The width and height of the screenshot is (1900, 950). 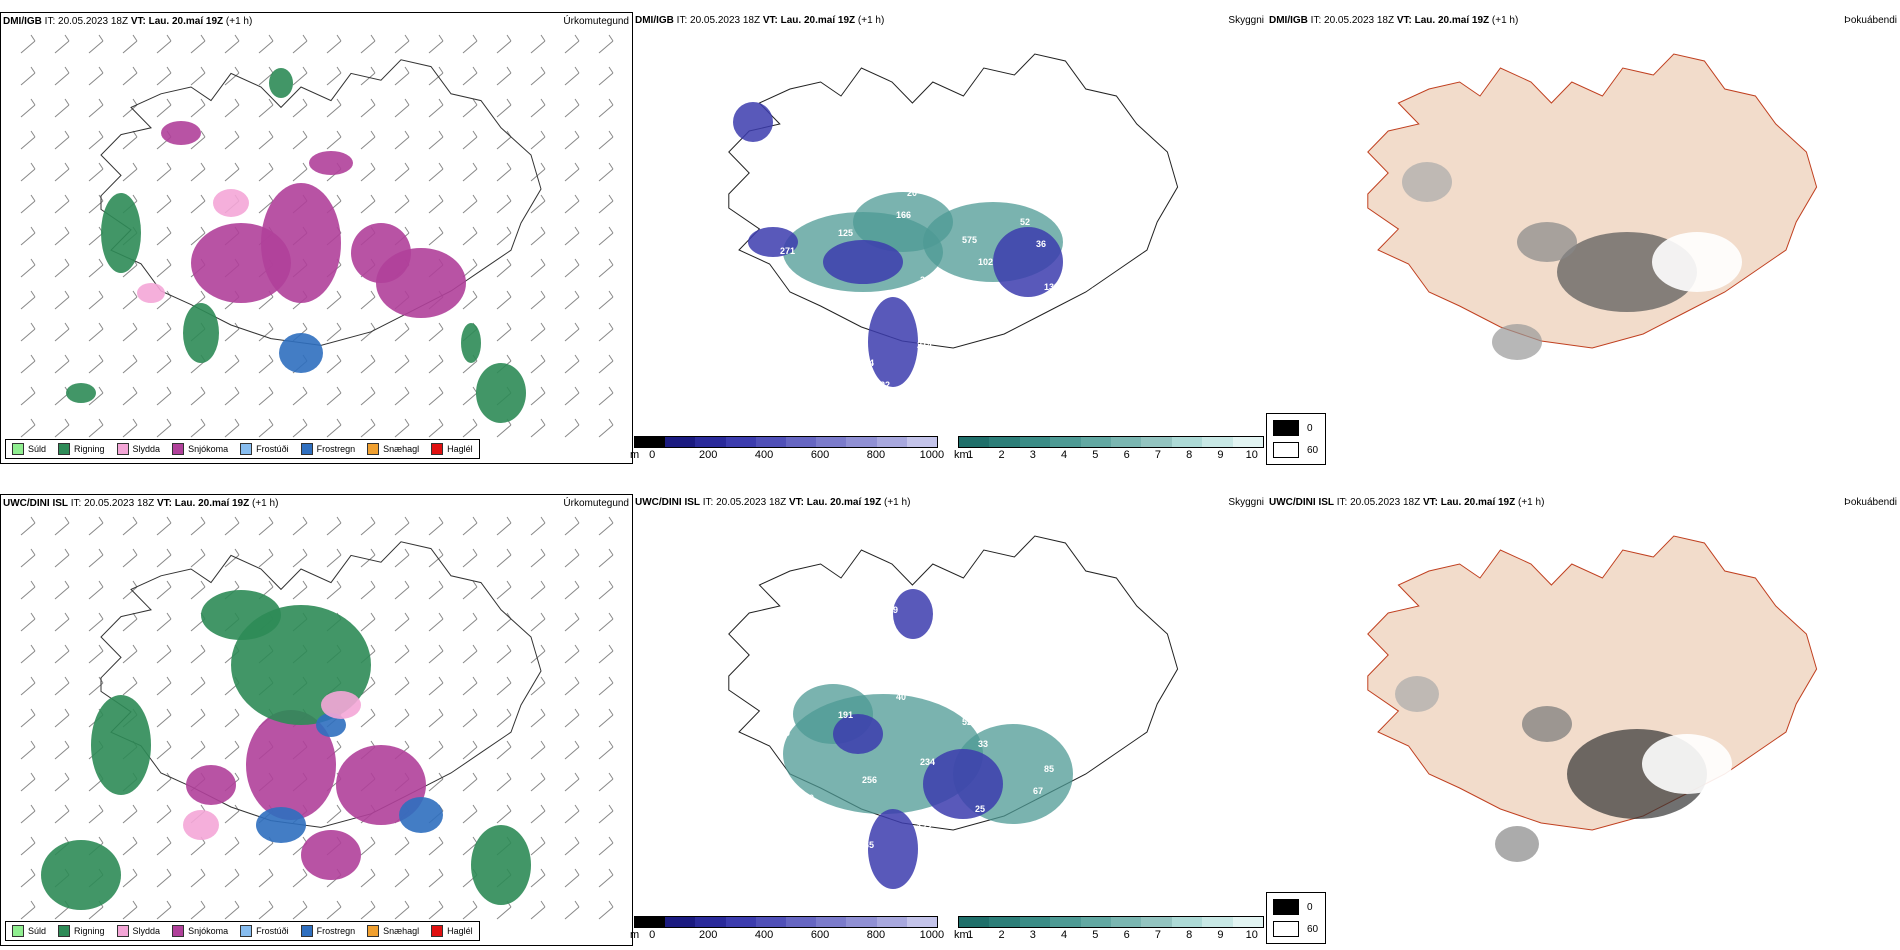 I want to click on visibility-value: 185, so click(x=914, y=675).